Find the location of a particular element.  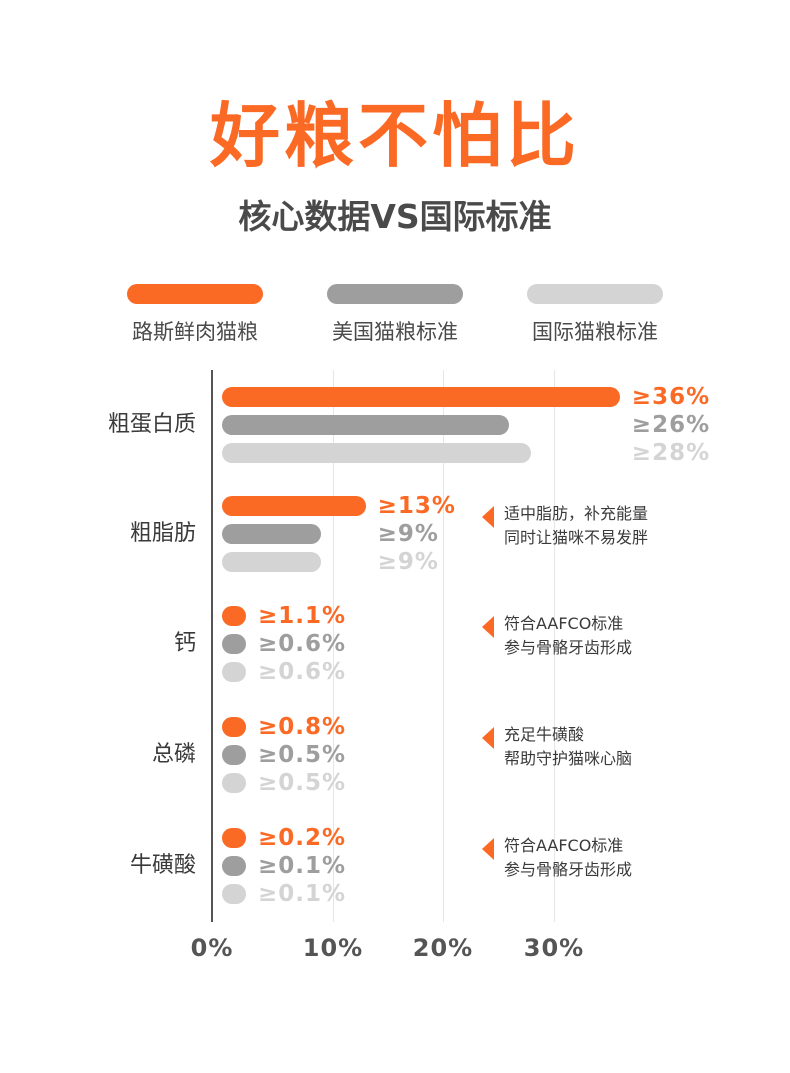

x-tick-label: 0% is located at coordinates (212, 948).